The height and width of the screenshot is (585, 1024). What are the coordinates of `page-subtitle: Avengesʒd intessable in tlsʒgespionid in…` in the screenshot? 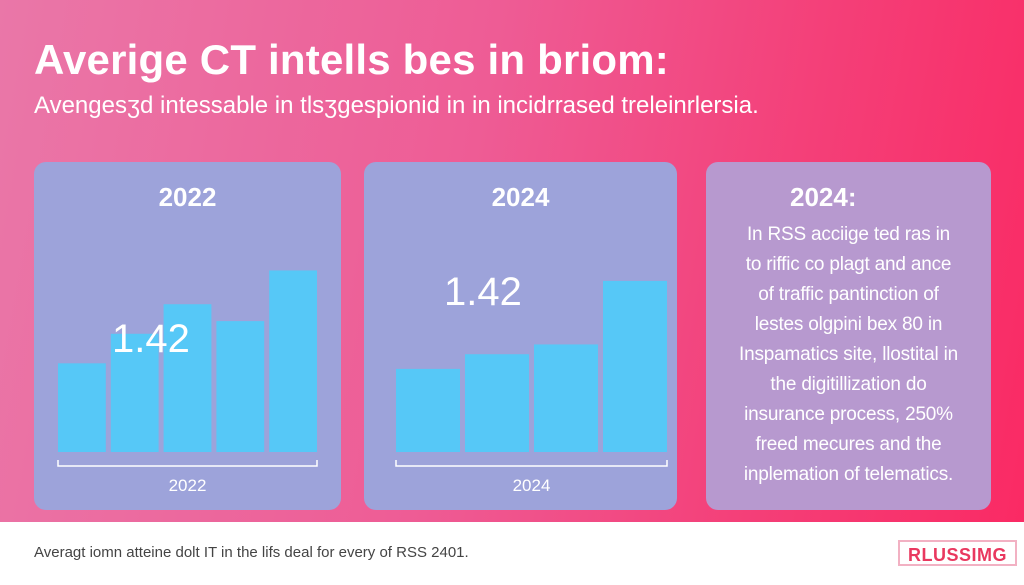 It's located at (396, 105).